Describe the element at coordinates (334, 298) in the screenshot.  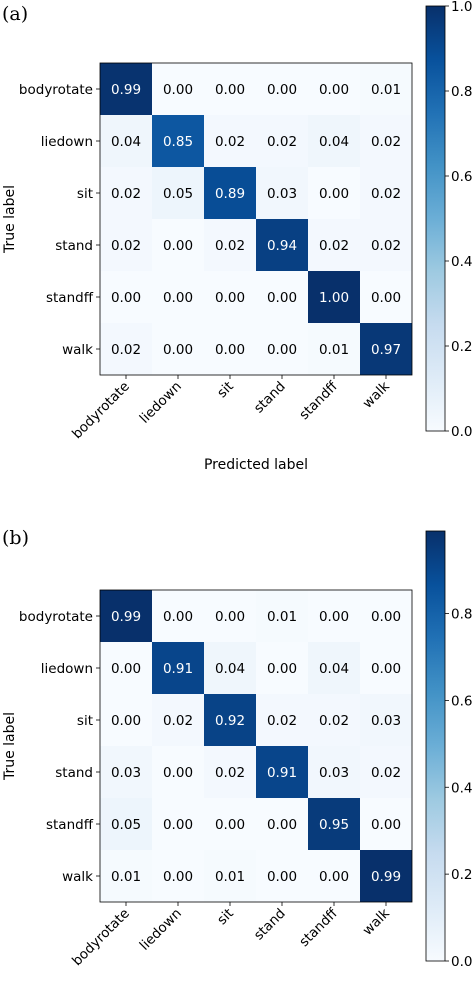
I see `cell-value-label: 1.00` at that location.